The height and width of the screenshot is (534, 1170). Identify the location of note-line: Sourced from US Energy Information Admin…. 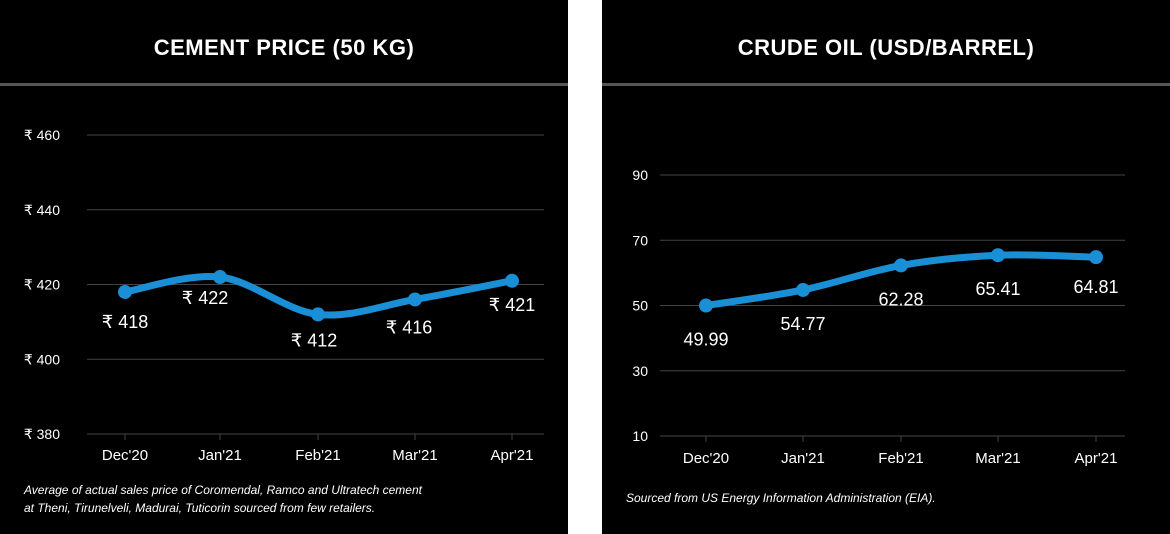
(781, 498).